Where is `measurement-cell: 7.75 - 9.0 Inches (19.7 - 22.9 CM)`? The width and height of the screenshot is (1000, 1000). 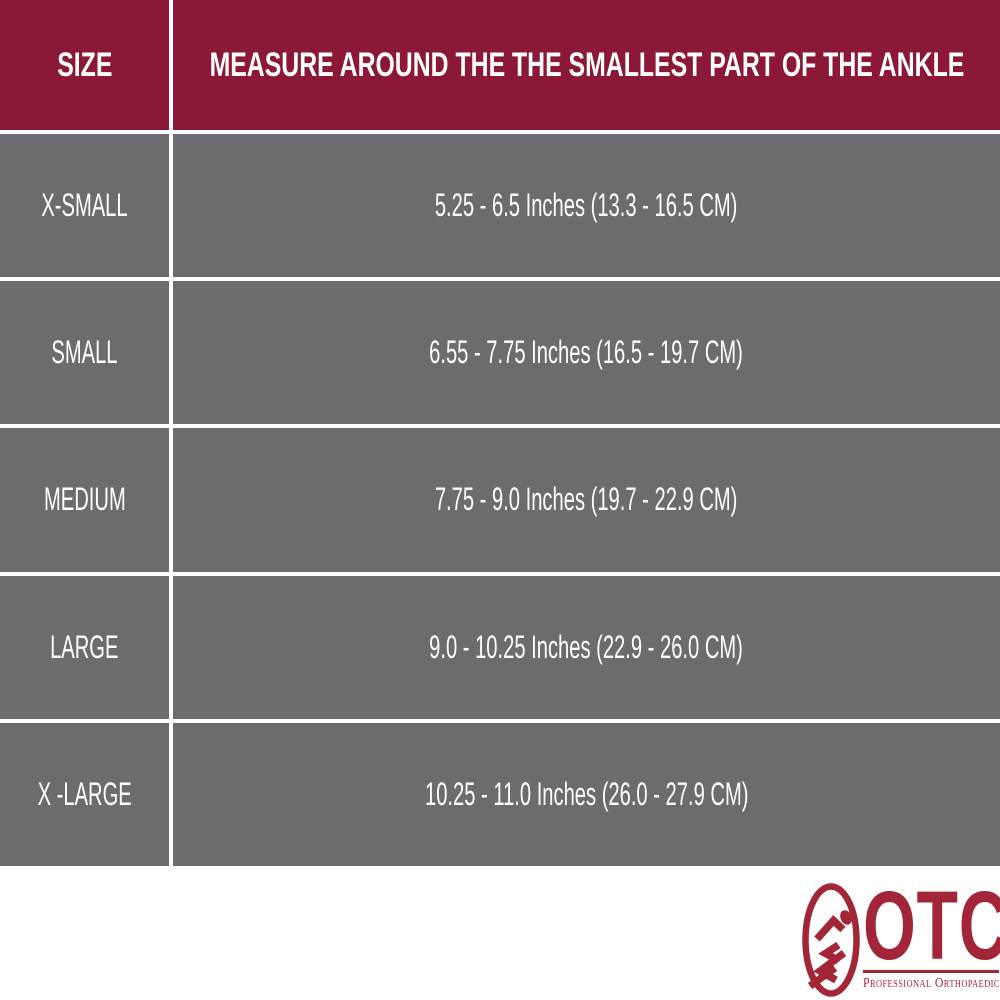
measurement-cell: 7.75 - 9.0 Inches (19.7 - 22.9 CM) is located at coordinates (586, 500).